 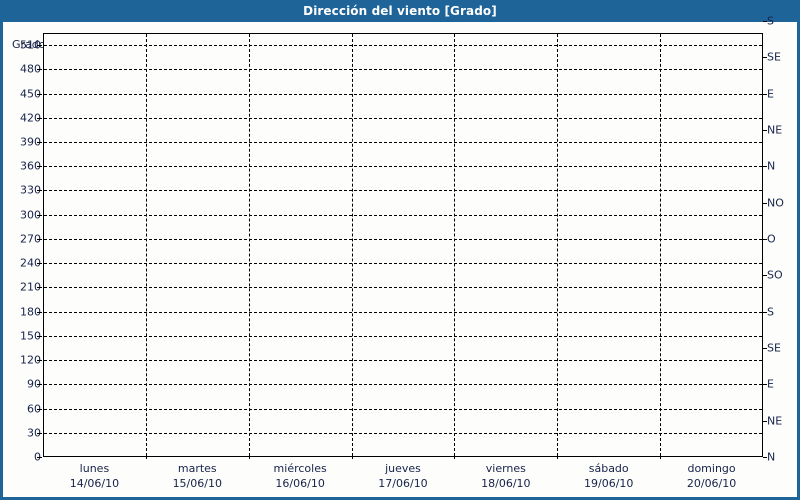 What do you see at coordinates (770, 21) in the screenshot?
I see `y-axis-right-tick-label: S` at bounding box center [770, 21].